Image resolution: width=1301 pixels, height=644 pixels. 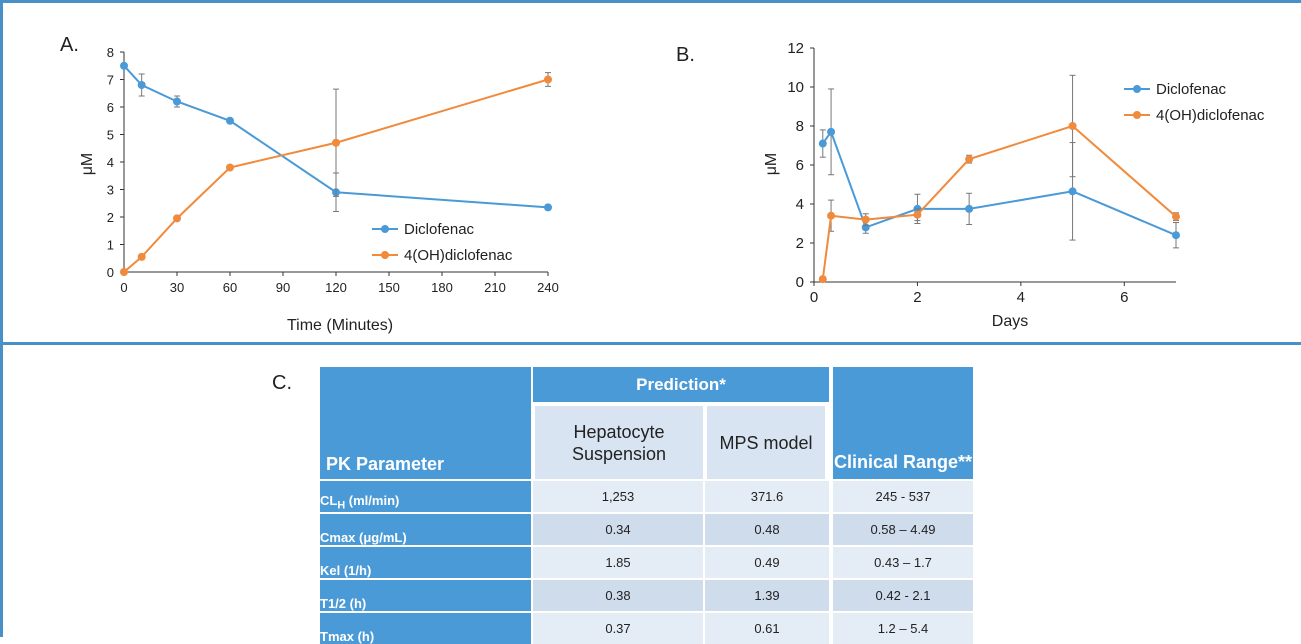 I want to click on prediction-header: Prediction*, so click(x=680, y=385).